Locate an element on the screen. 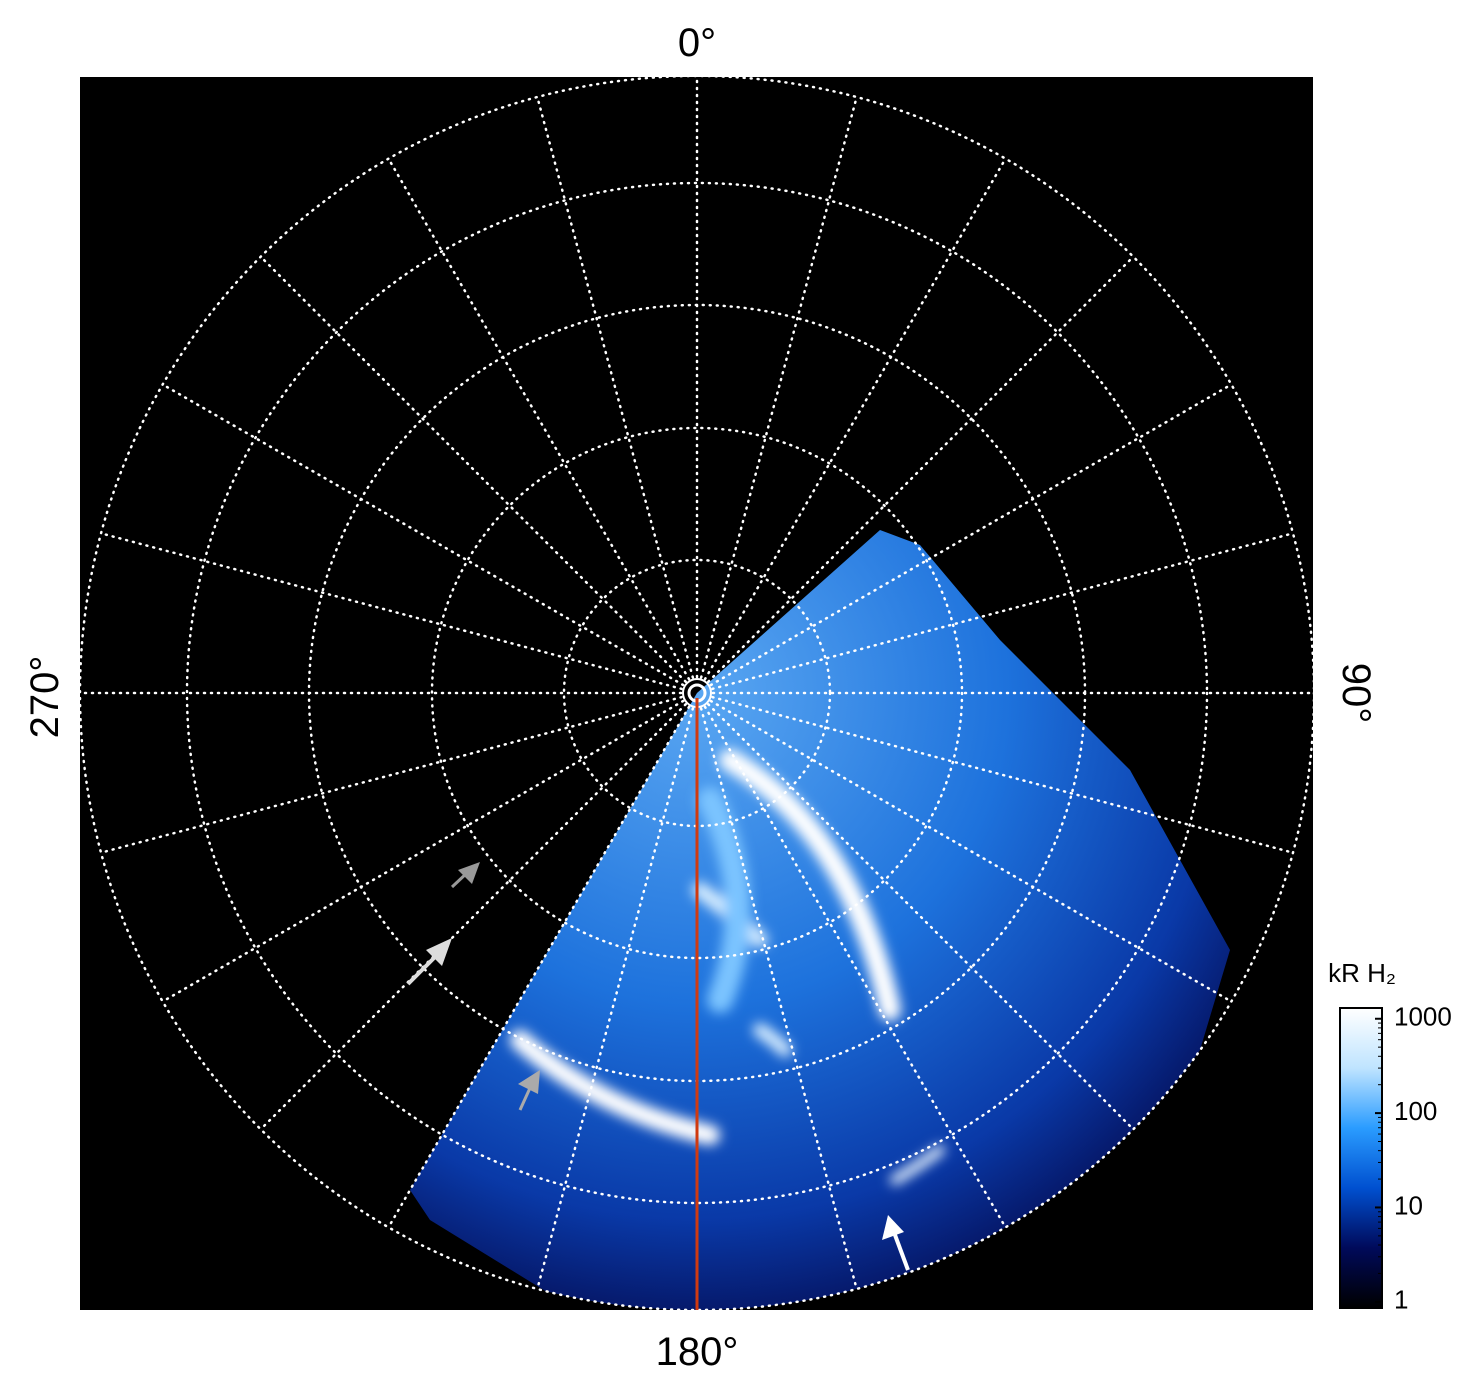 This screenshot has height=1386, width=1481. colorbar-tick-label: 1000 is located at coordinates (1423, 1017).